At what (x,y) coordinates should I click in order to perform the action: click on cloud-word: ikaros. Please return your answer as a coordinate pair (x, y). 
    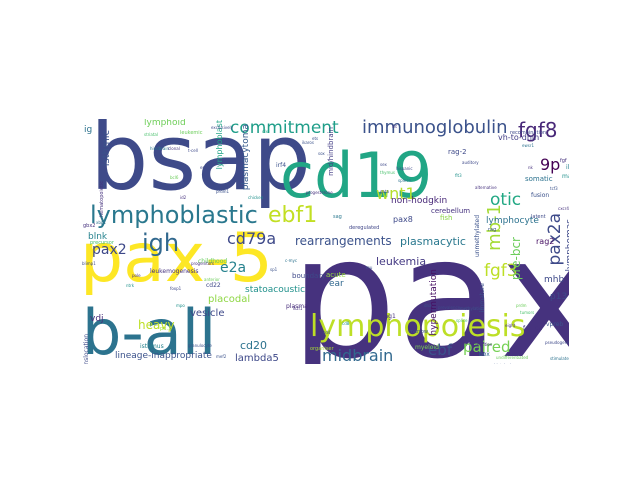
    Looking at the image, I should click on (308, 142).